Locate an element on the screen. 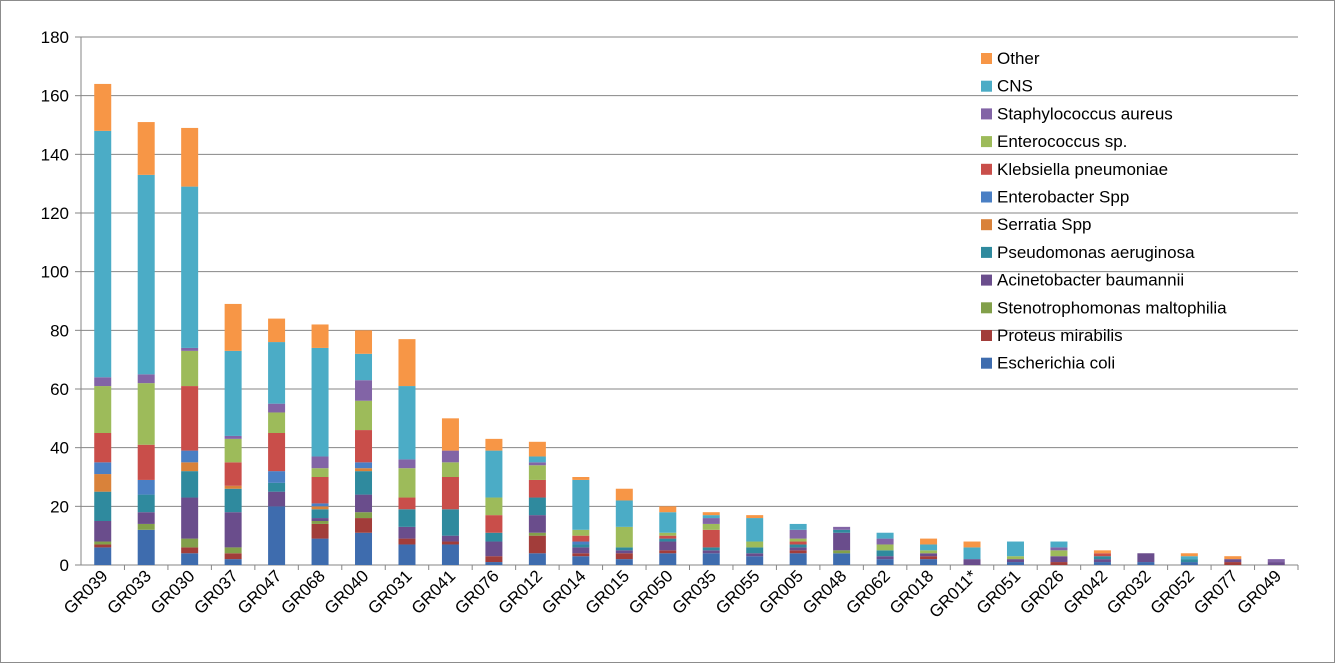 Image resolution: width=1335 pixels, height=663 pixels. legend-label: Proteus mirabilis is located at coordinates (1060, 335).